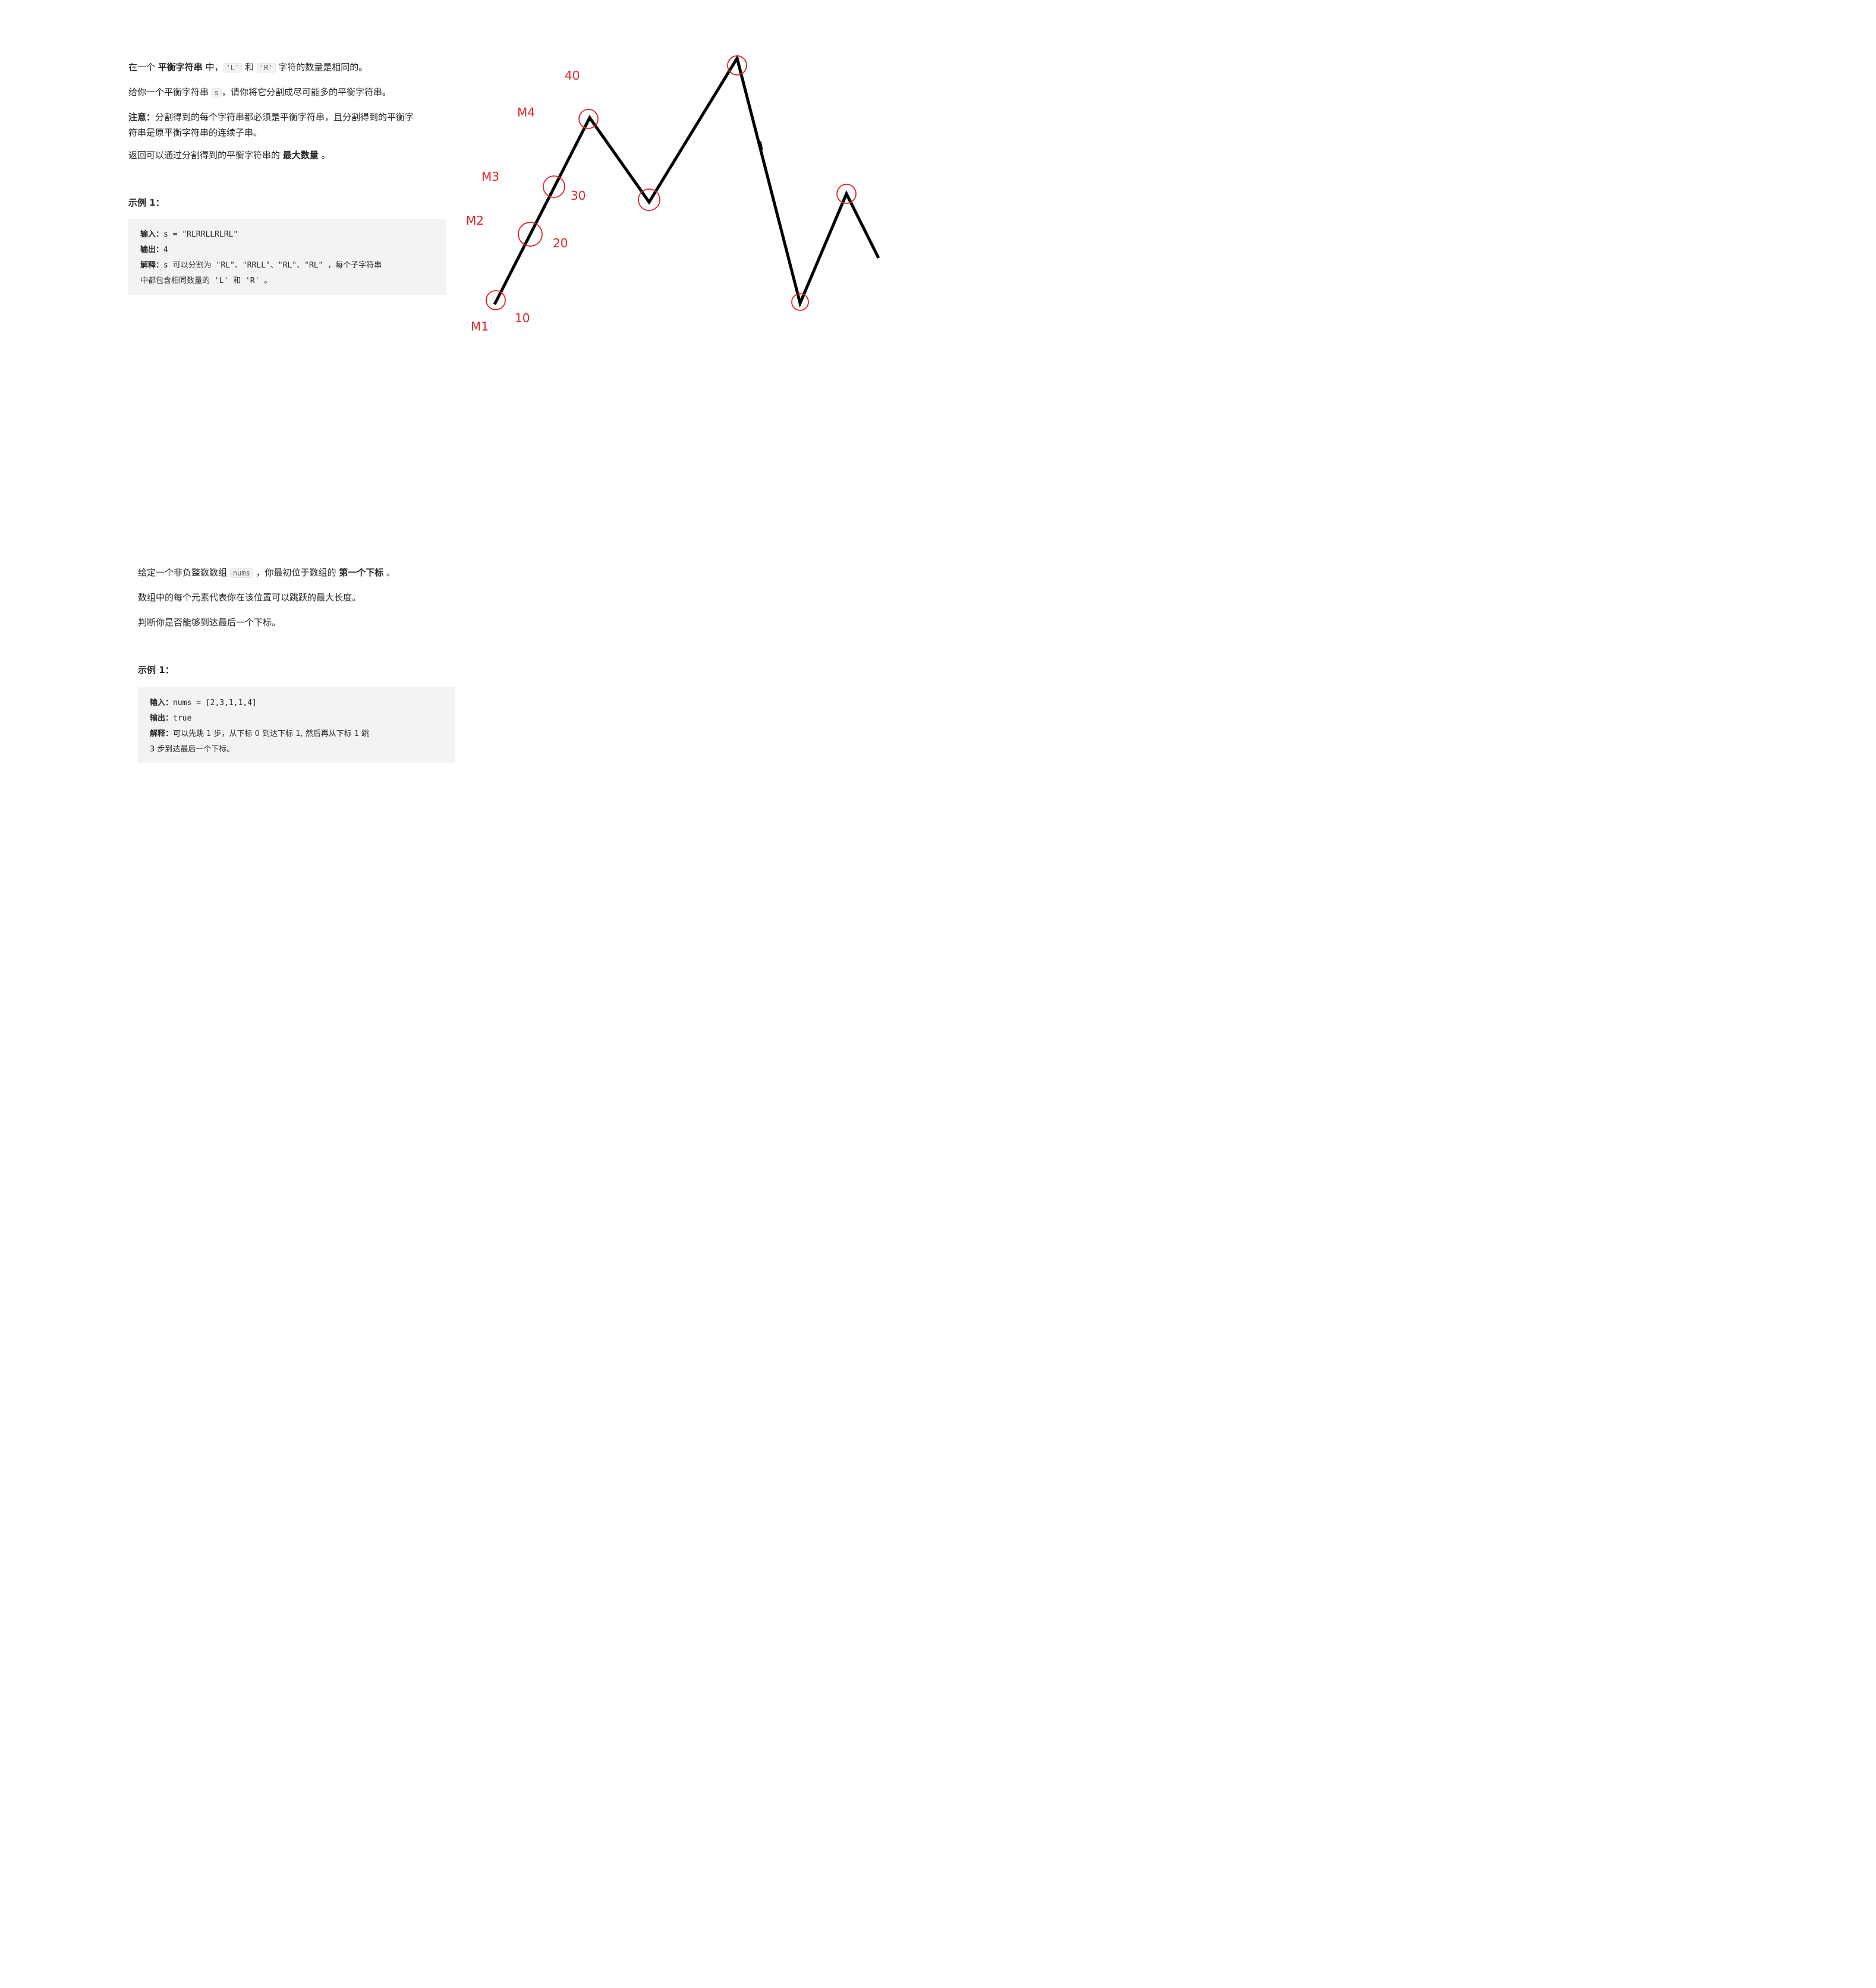  Describe the element at coordinates (180, 67) in the screenshot. I see `balanced-string-term: 平衡字符串` at that location.